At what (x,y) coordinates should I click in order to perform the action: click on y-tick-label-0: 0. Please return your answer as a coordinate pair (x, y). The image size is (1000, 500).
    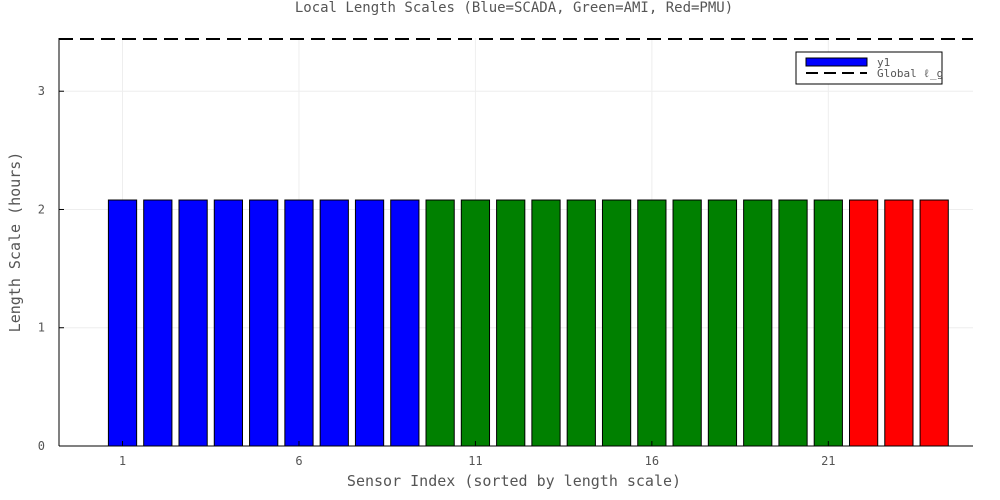
    Looking at the image, I should click on (41, 446).